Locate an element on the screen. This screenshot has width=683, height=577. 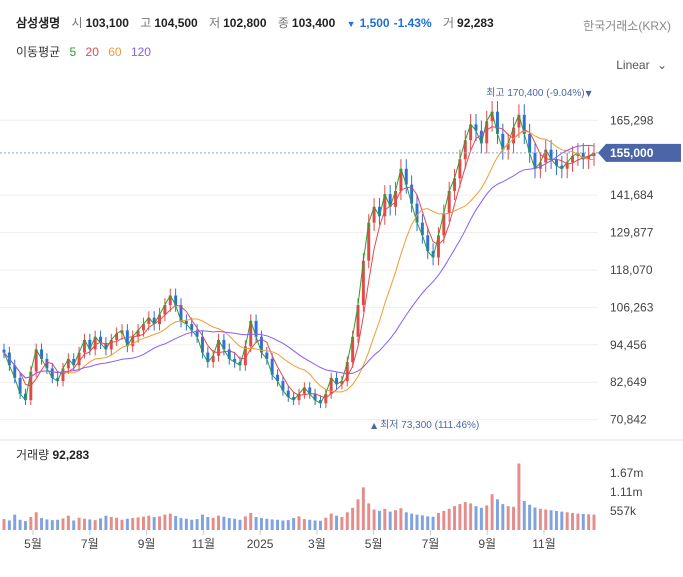
scale-label: Linear is located at coordinates (633, 65).